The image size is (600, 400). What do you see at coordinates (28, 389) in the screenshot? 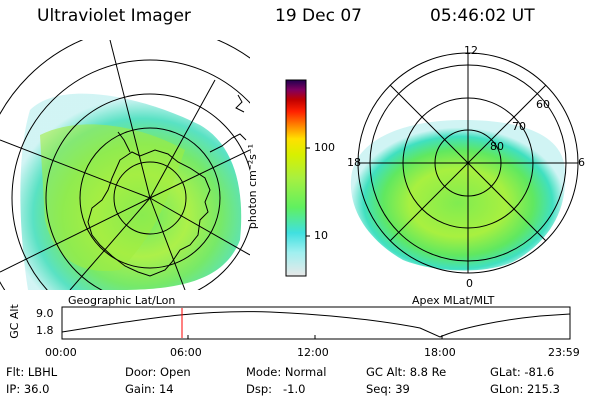
I see `ip-info: IP: 36.0` at bounding box center [28, 389].